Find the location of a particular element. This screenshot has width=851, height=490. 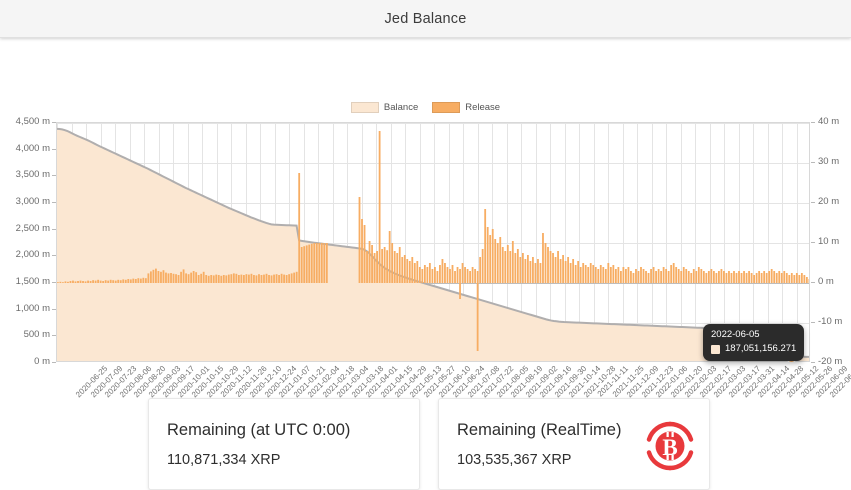

legend-item-balance: Balance is located at coordinates (384, 107).